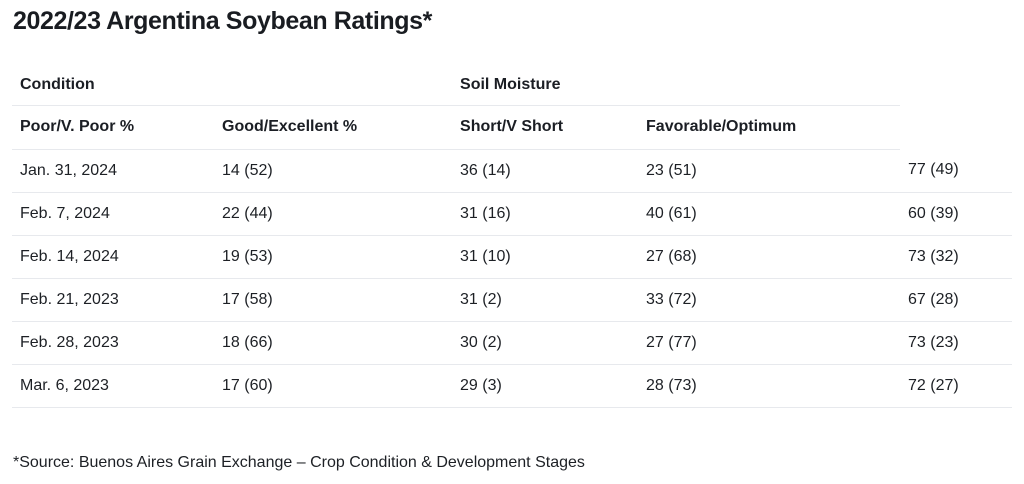  I want to click on cell-date: Feb. 21, 2023, so click(113, 300).